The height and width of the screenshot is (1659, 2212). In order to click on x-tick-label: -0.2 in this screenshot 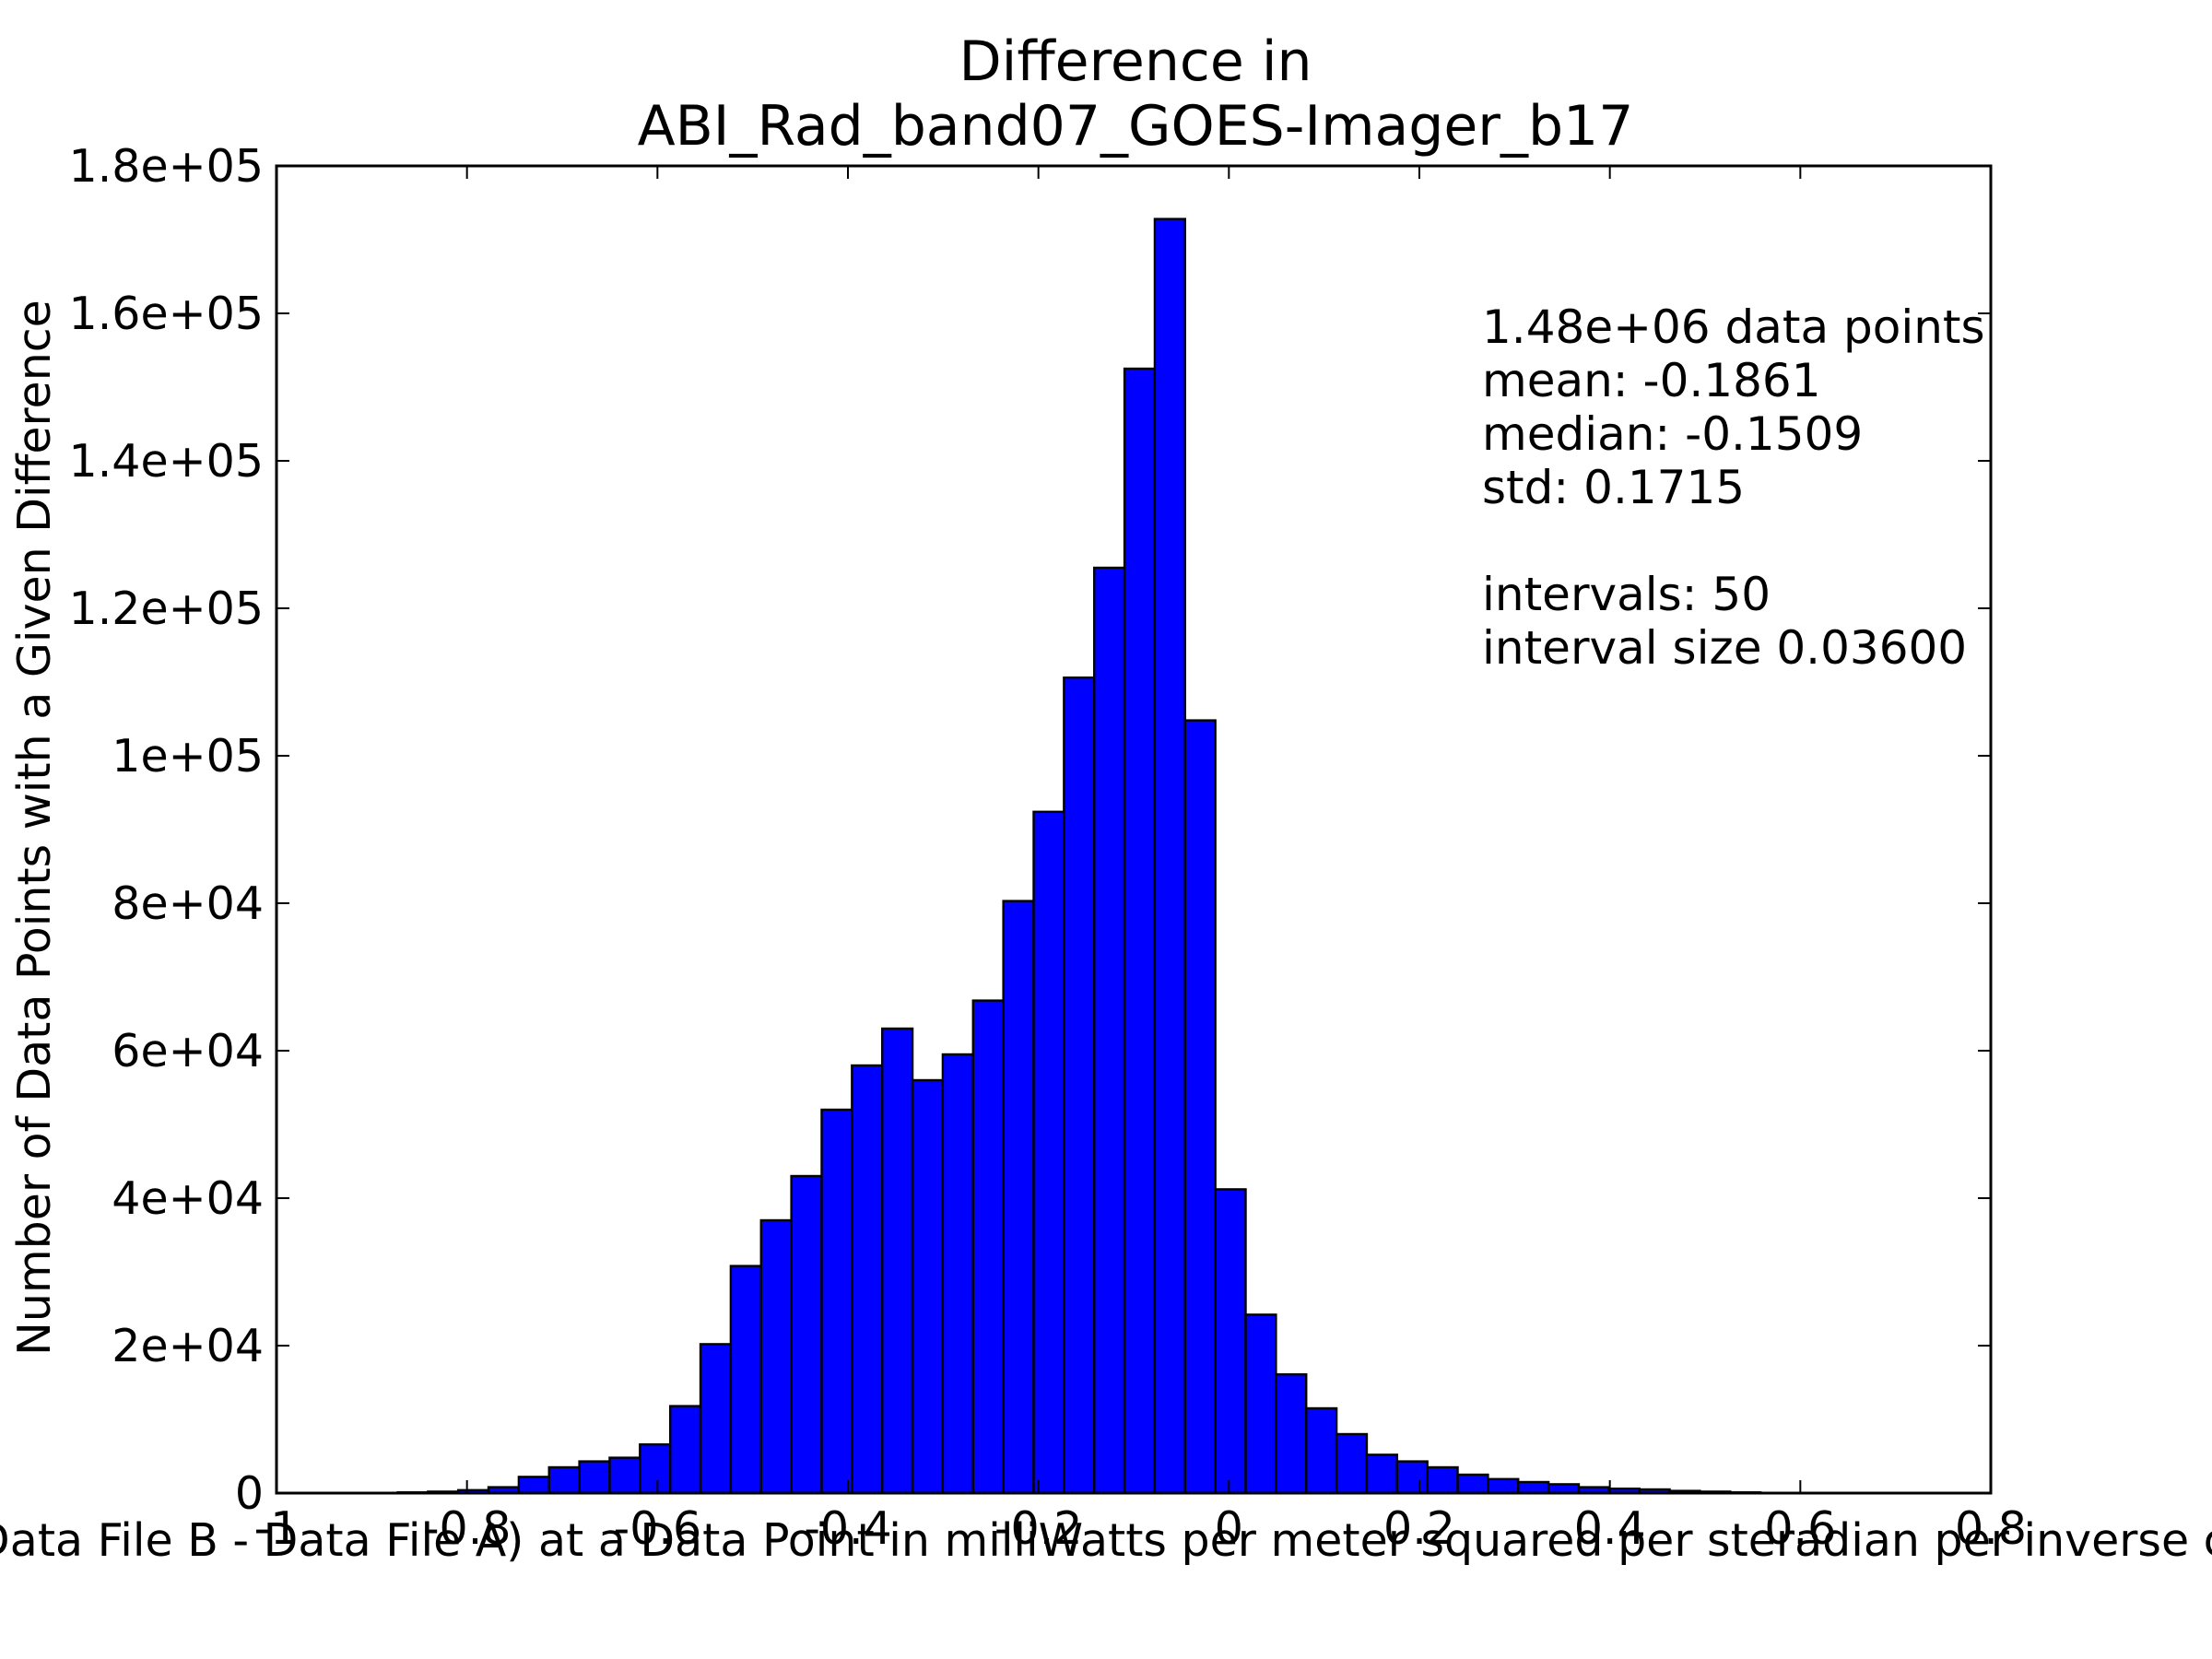, I will do `click(1038, 1528)`.